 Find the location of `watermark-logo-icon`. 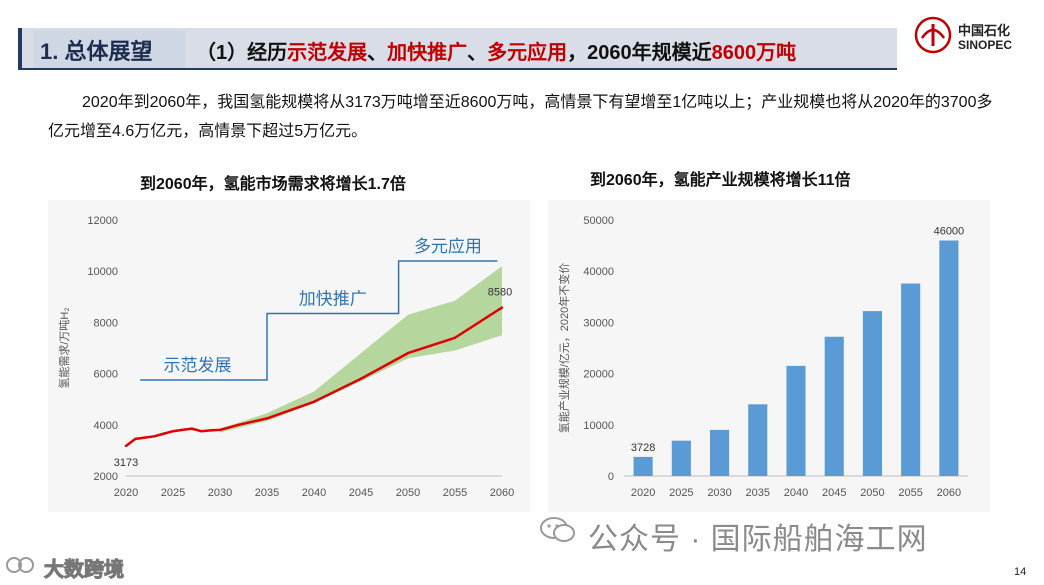

watermark-logo-icon is located at coordinates (20, 565).